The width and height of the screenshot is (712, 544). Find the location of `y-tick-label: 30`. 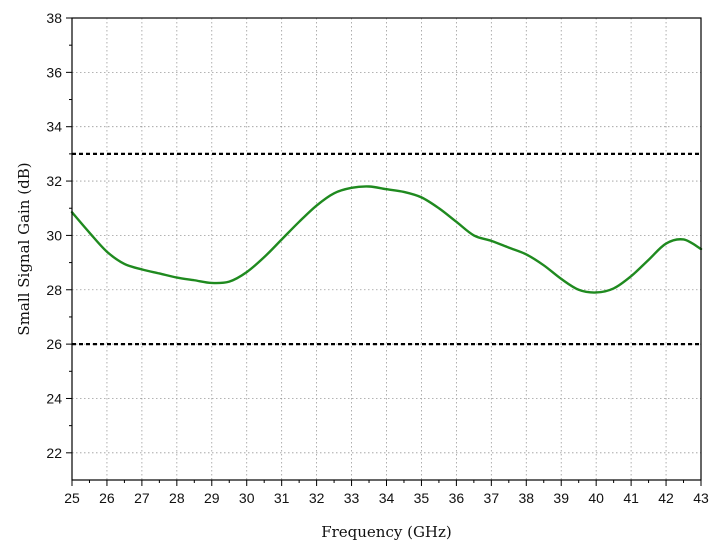

y-tick-label: 30 is located at coordinates (54, 235).